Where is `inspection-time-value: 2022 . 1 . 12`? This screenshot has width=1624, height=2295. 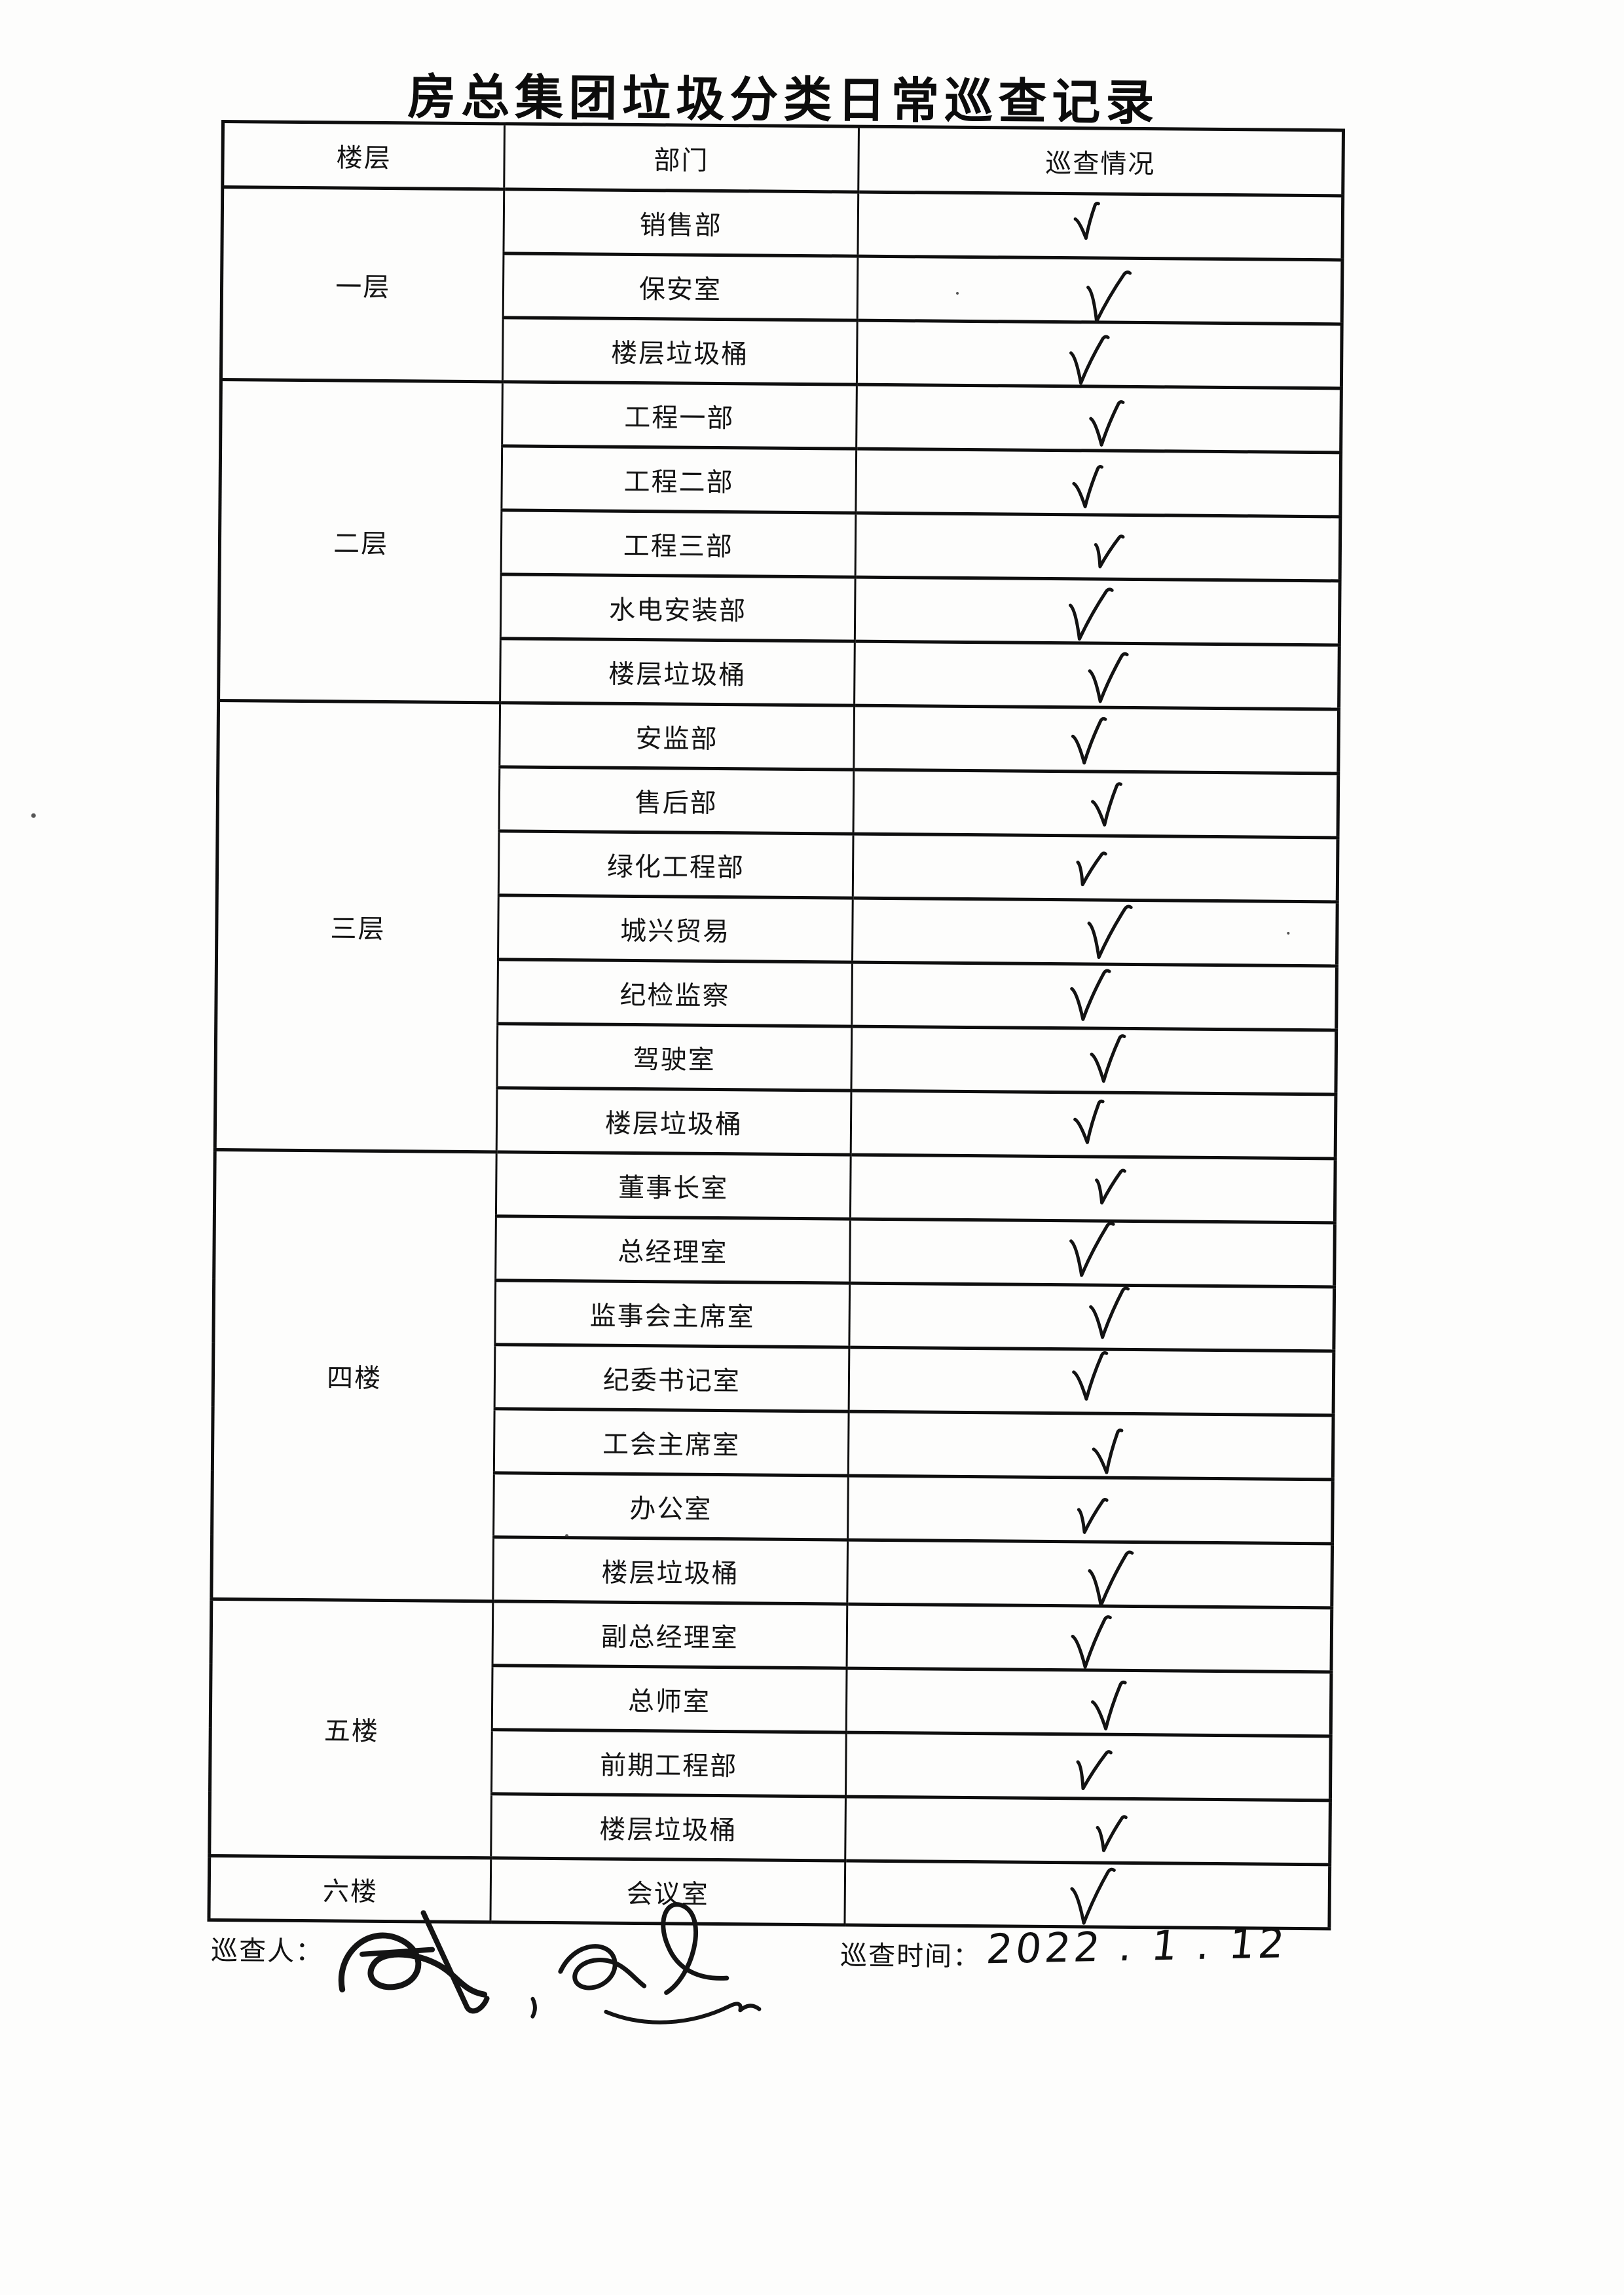 inspection-time-value: 2022 . 1 . 12 is located at coordinates (1137, 1946).